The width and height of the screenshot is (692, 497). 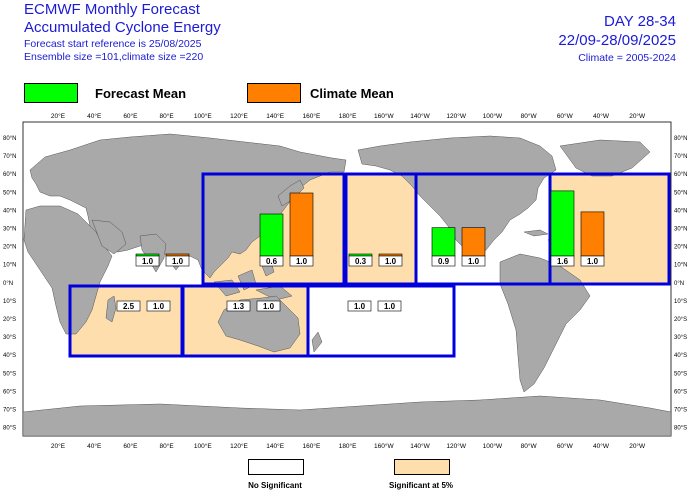 I want to click on forecast-bar-central-north-pacific, so click(x=360, y=255).